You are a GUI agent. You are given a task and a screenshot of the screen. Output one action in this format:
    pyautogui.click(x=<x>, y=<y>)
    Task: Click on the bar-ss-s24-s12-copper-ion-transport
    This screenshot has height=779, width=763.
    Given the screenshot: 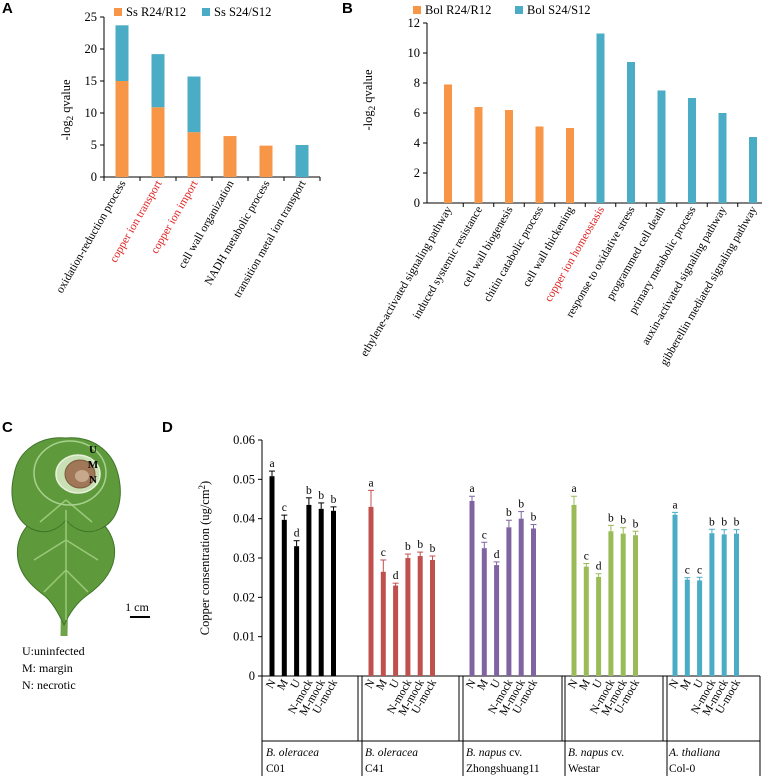 What is the action you would take?
    pyautogui.click(x=158, y=81)
    